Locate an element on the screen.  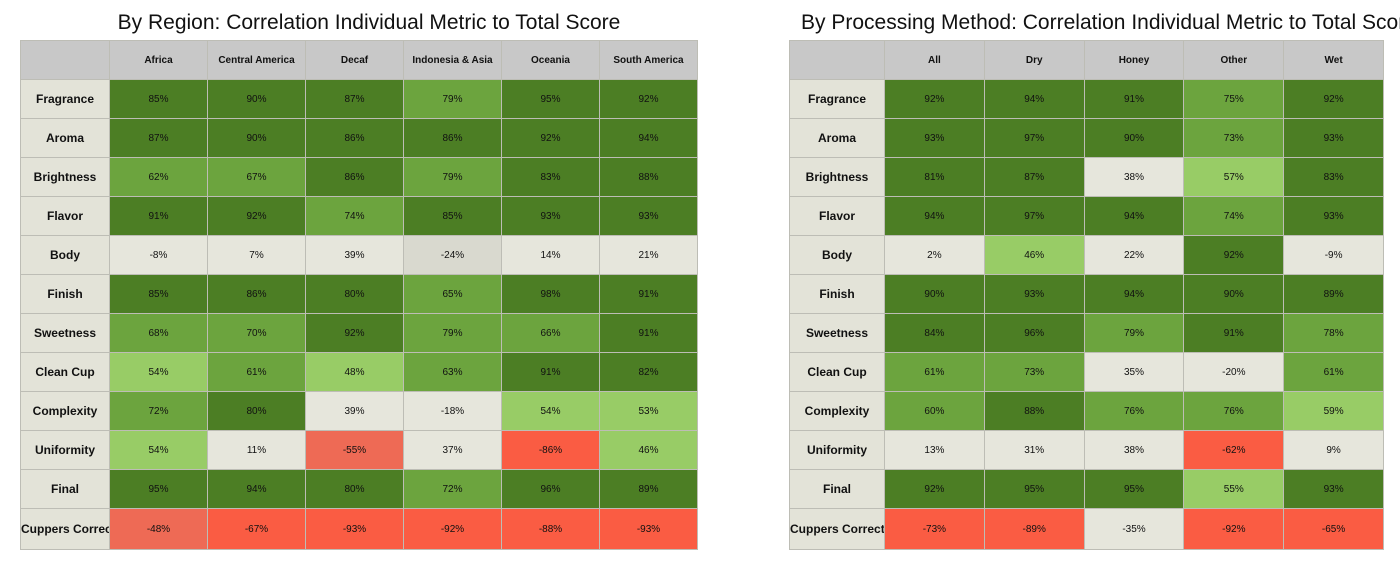
heatmap-cell-flavor-dry: 97% is located at coordinates (1034, 216).